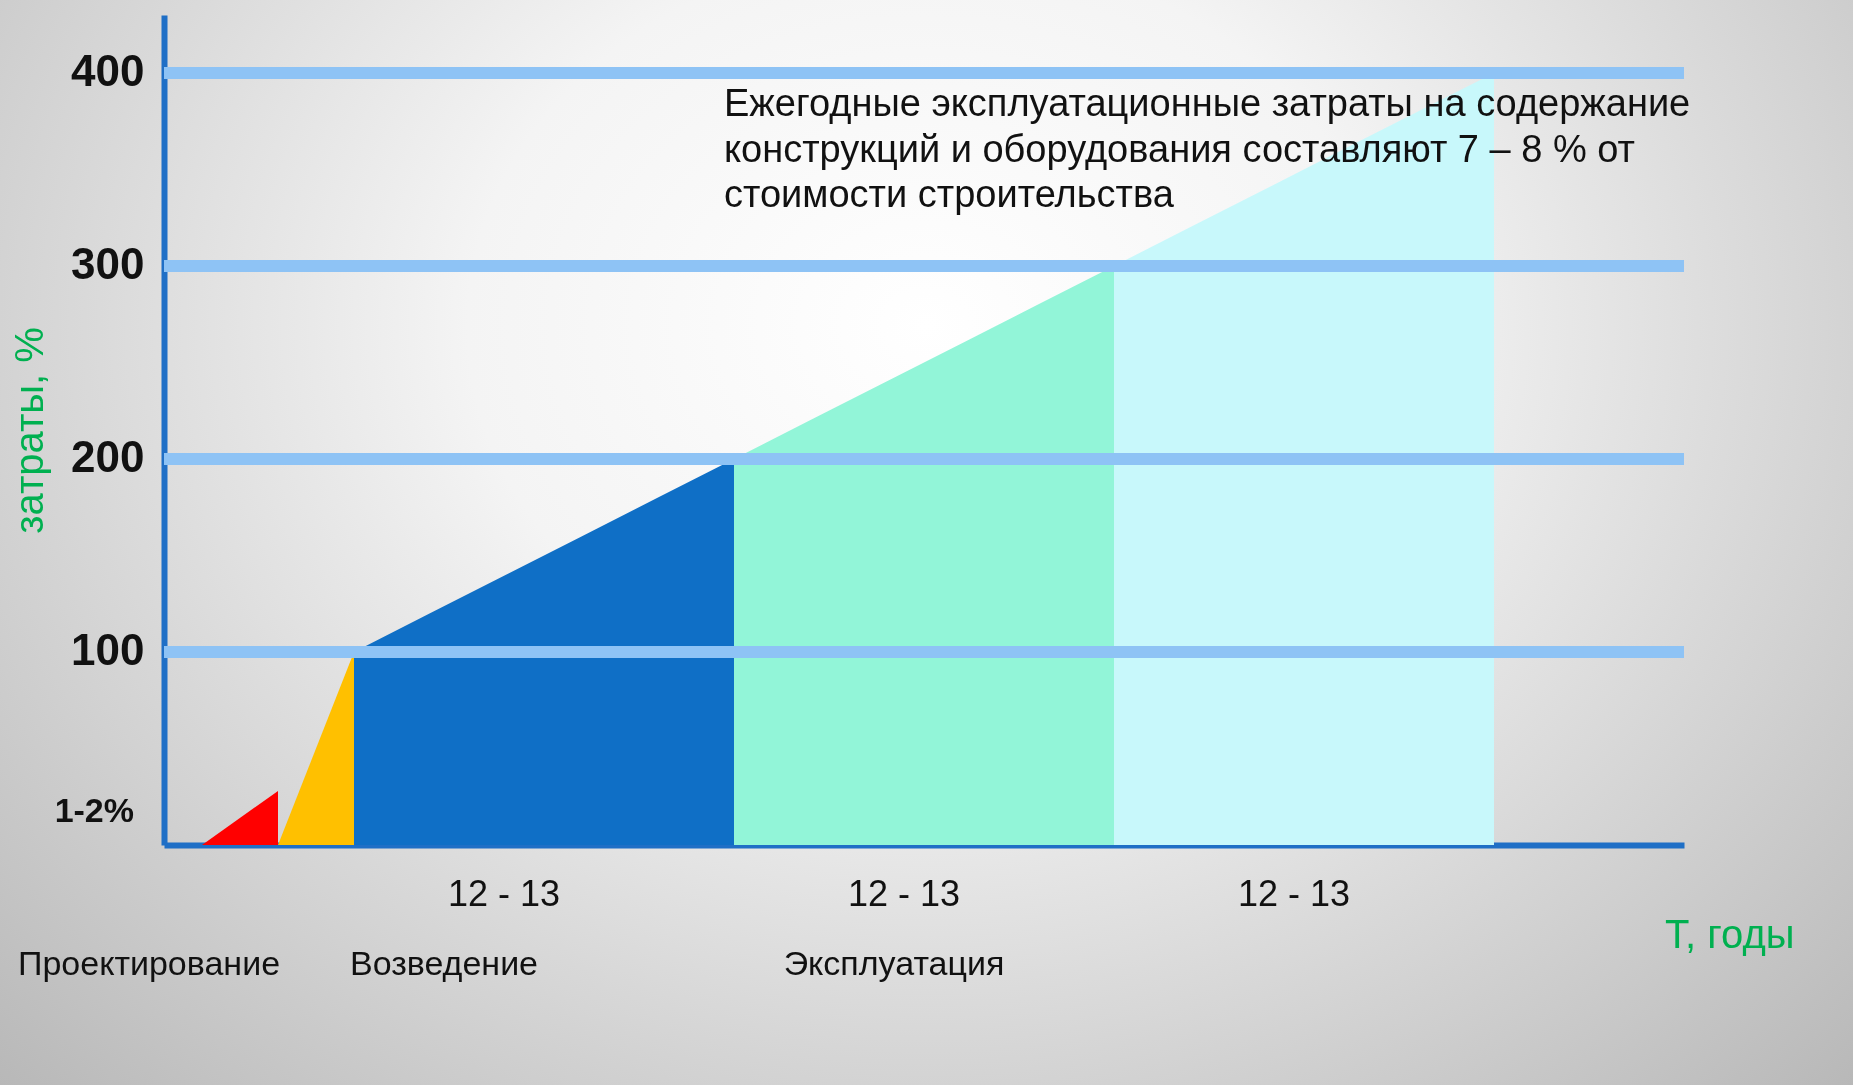 The height and width of the screenshot is (1085, 1853). Describe the element at coordinates (108, 457) in the screenshot. I see `y-tick-label: 200` at that location.